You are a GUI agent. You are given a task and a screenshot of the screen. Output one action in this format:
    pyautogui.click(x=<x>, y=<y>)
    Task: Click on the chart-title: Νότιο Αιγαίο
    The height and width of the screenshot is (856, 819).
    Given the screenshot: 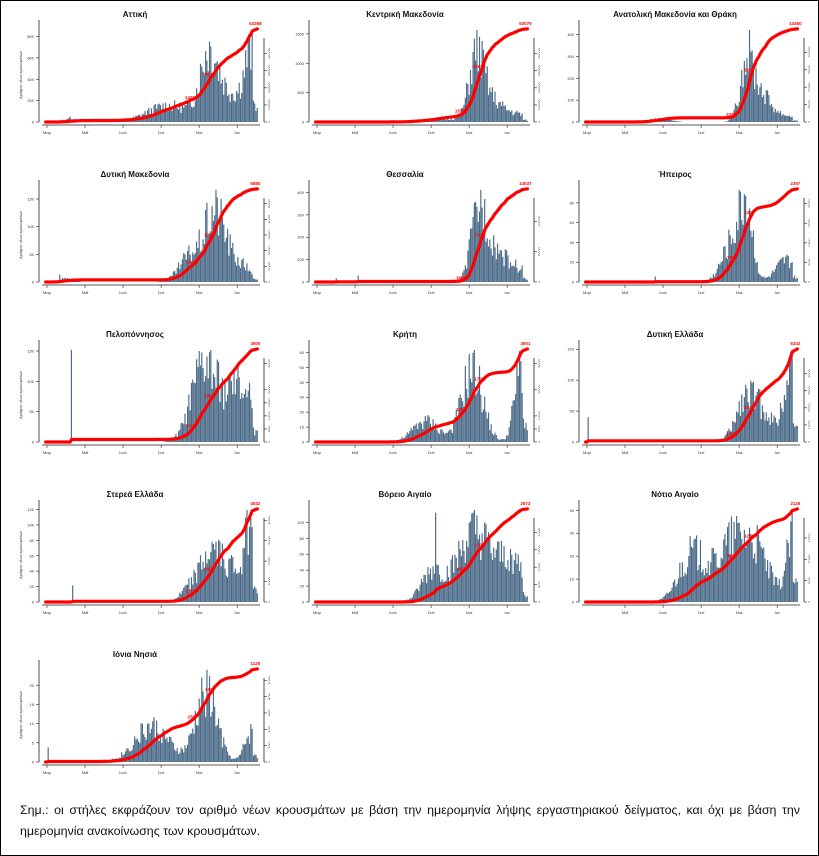 What is the action you would take?
    pyautogui.click(x=675, y=494)
    